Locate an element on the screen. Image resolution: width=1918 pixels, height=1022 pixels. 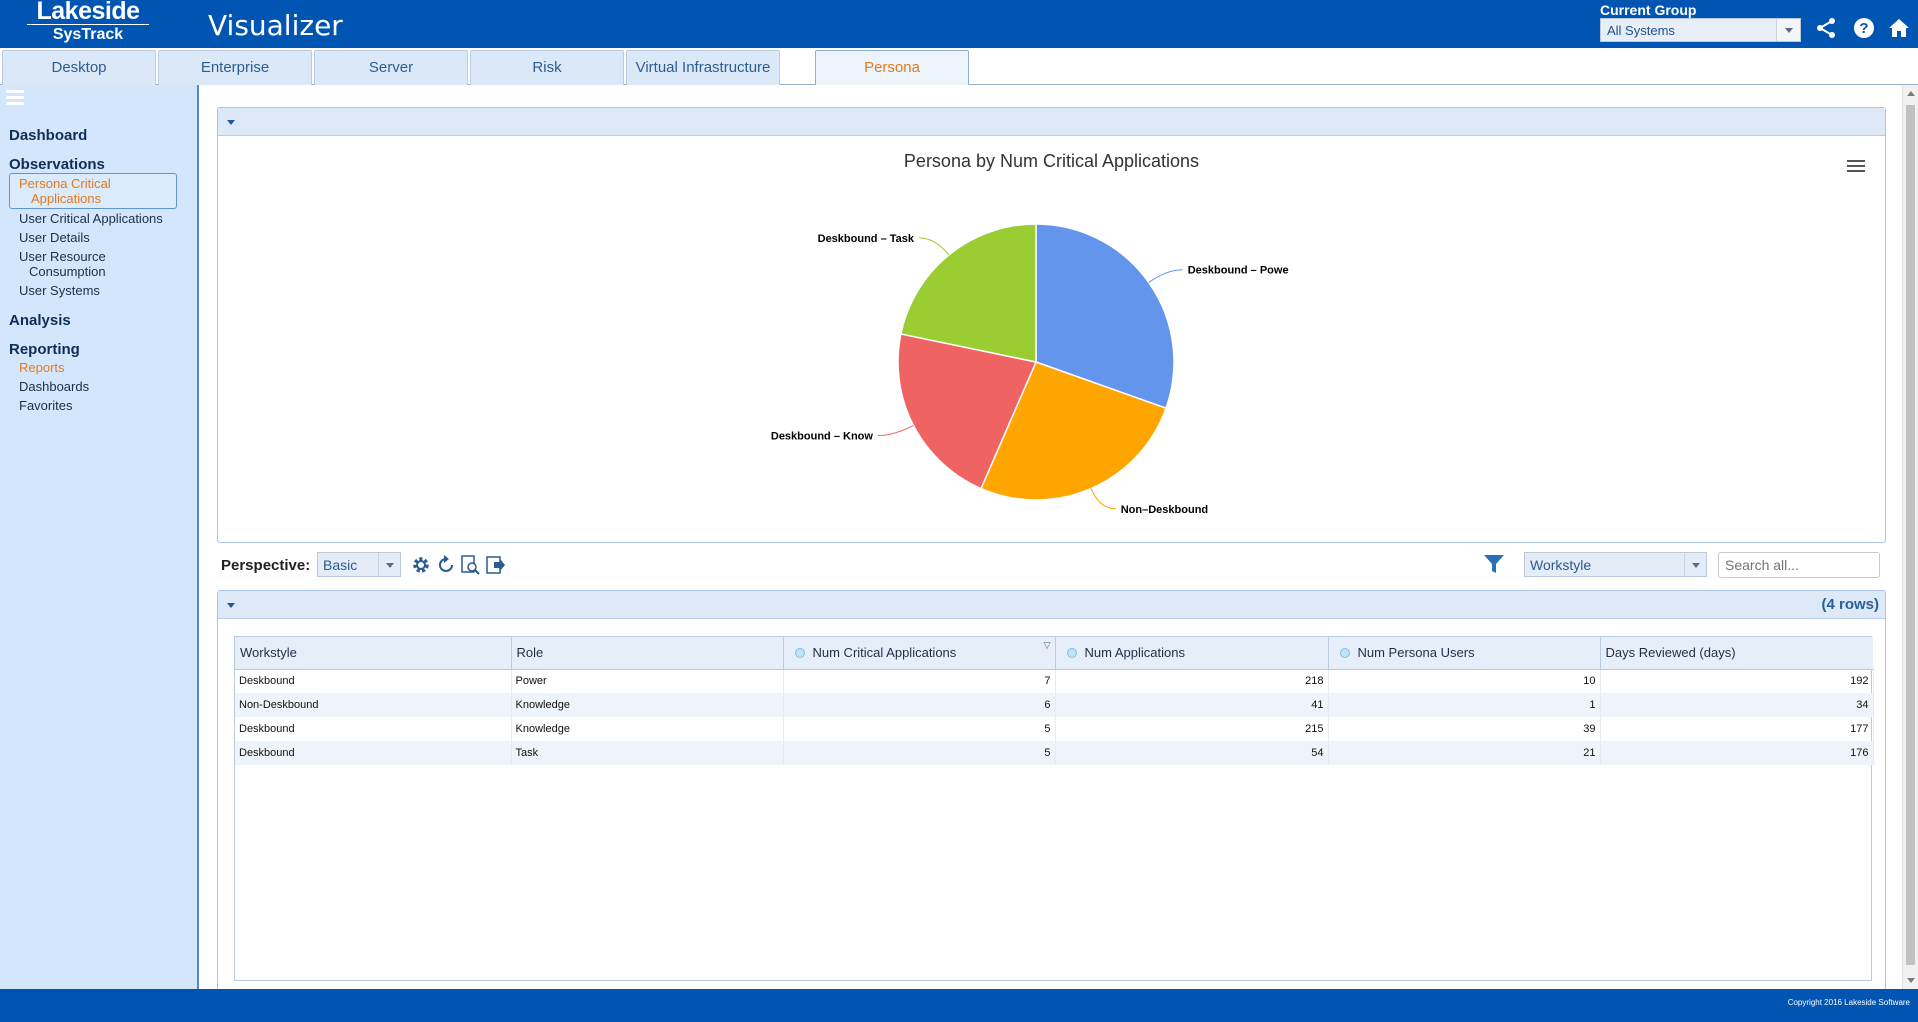
sidebar-item-user-resource-consumption: User Resource Consumption is located at coordinates (62, 264).